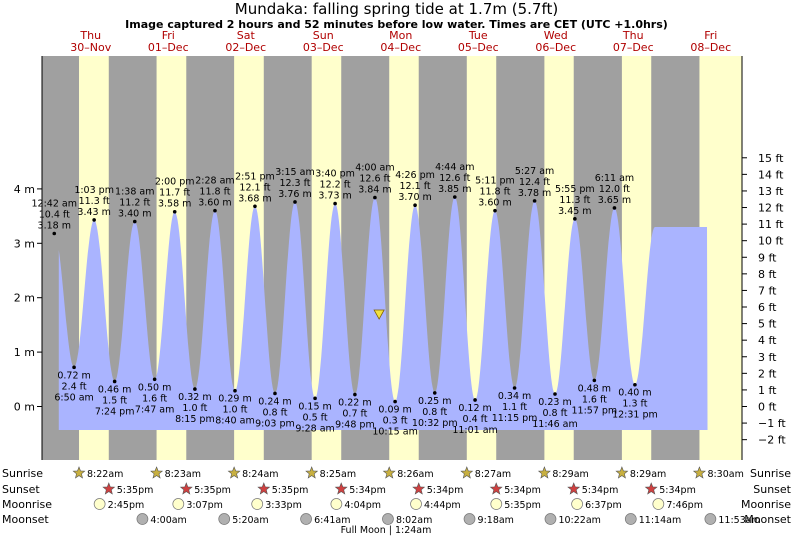  Describe the element at coordinates (534, 171) in the screenshot. I see `high-tide-time: 5:27 am` at that location.